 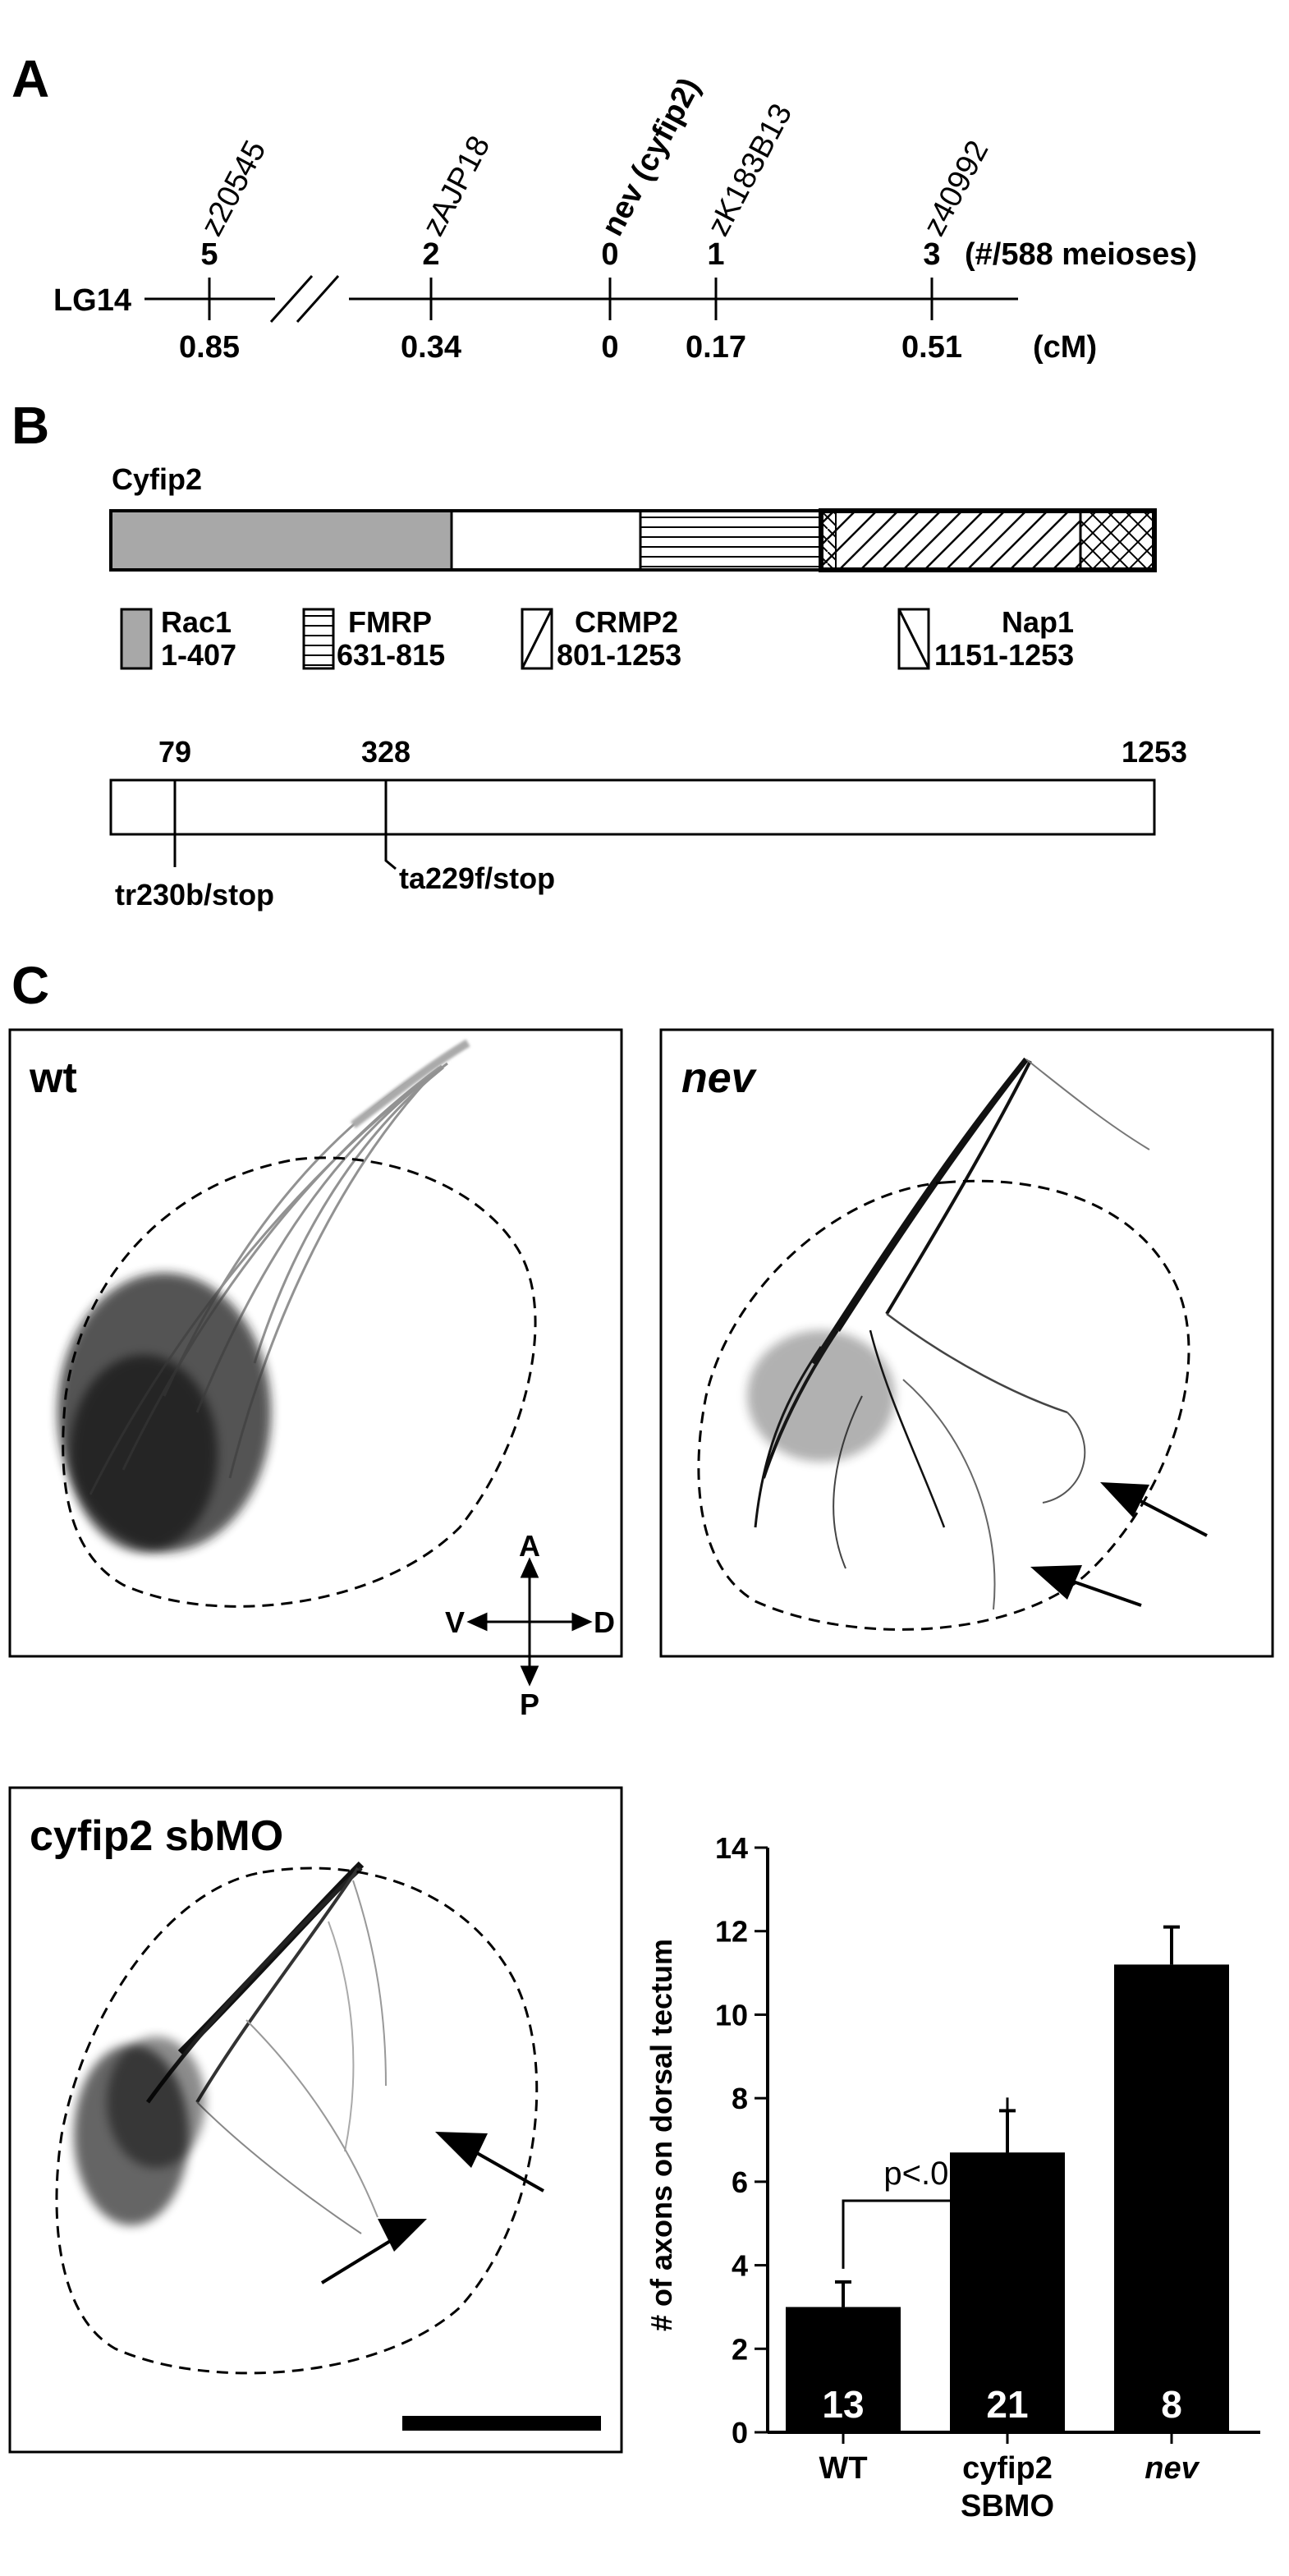 What do you see at coordinates (619, 655) in the screenshot?
I see `legend-range: 801-1253` at bounding box center [619, 655].